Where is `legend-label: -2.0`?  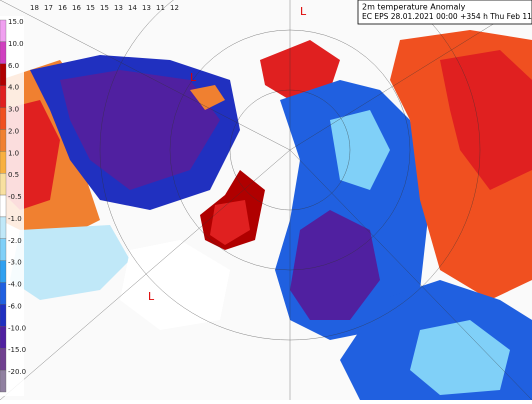
legend-label: -2.0 is located at coordinates (15, 241).